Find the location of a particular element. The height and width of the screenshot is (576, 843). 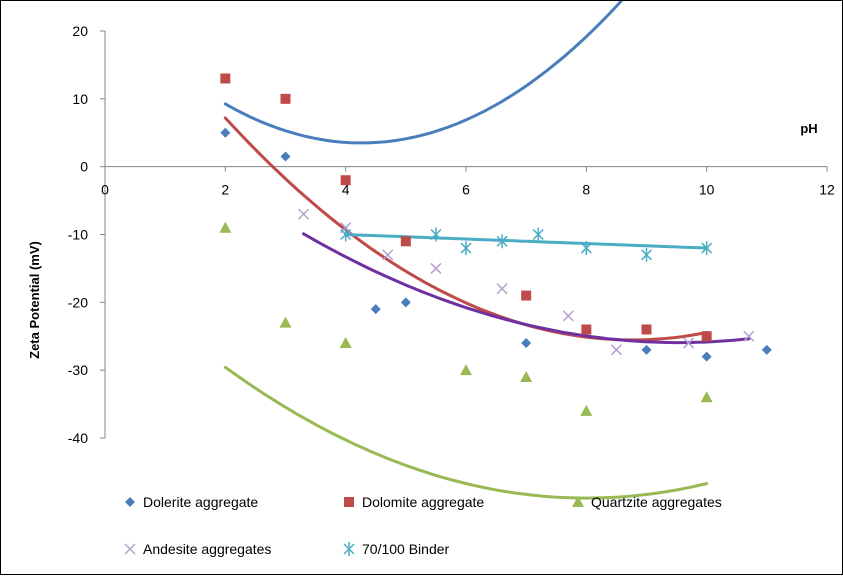

trendline-andesite-aggregates is located at coordinates (526, 288).